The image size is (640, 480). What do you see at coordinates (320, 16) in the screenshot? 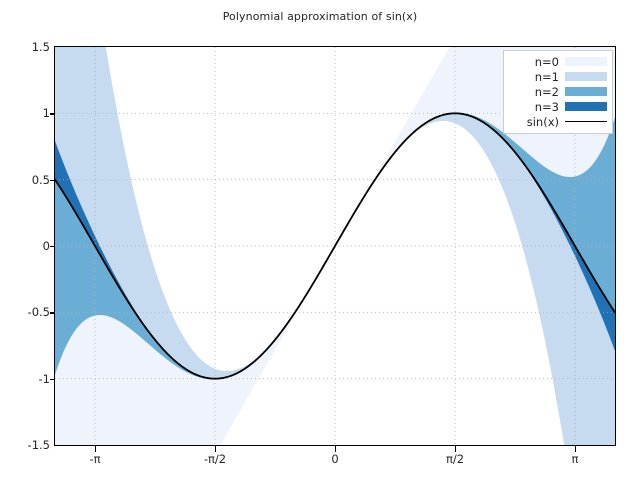
I see `chart-title: Polynomial approximation of sin(x)` at bounding box center [320, 16].